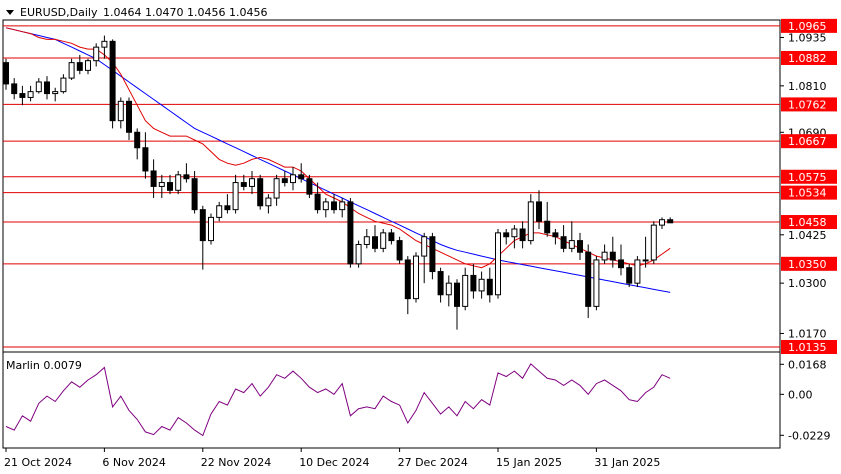  Describe the element at coordinates (338, 400) in the screenshot. I see `marlin-line` at that location.